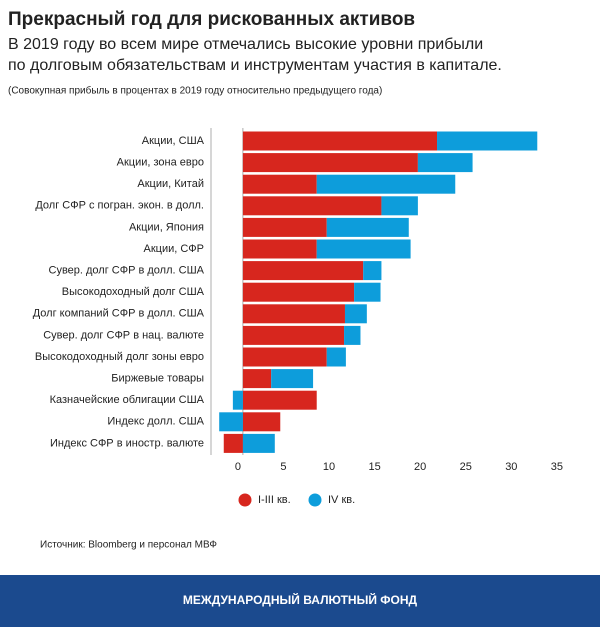 This screenshot has width=600, height=627. I want to click on category-label: Акции, зона евро, so click(160, 163).